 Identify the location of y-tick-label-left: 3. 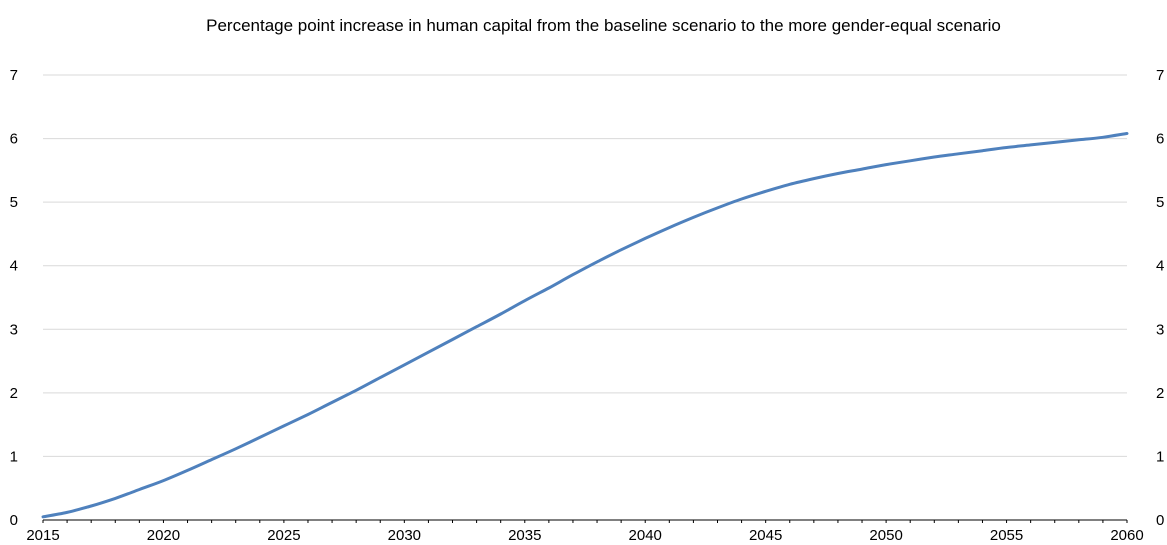
(14, 329).